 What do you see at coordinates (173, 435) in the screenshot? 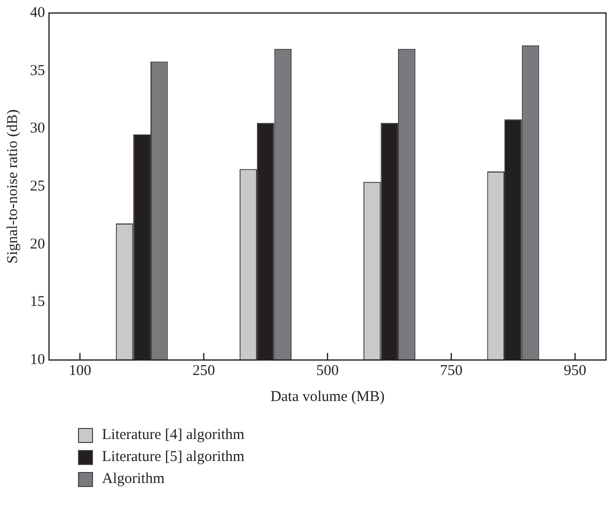
I see `legend-label: Literature [4] algorithm` at bounding box center [173, 435].